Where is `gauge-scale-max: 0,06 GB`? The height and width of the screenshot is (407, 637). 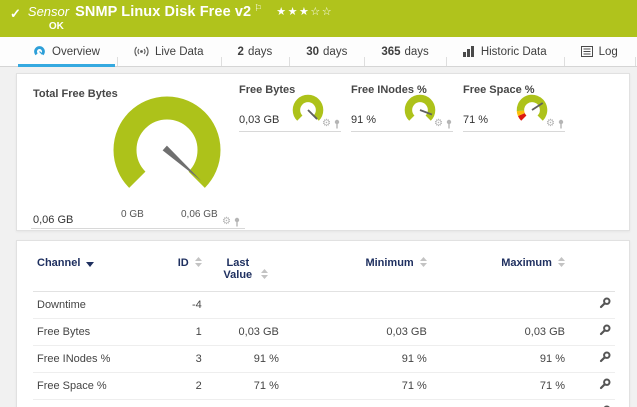
gauge-scale-max: 0,06 GB is located at coordinates (199, 214).